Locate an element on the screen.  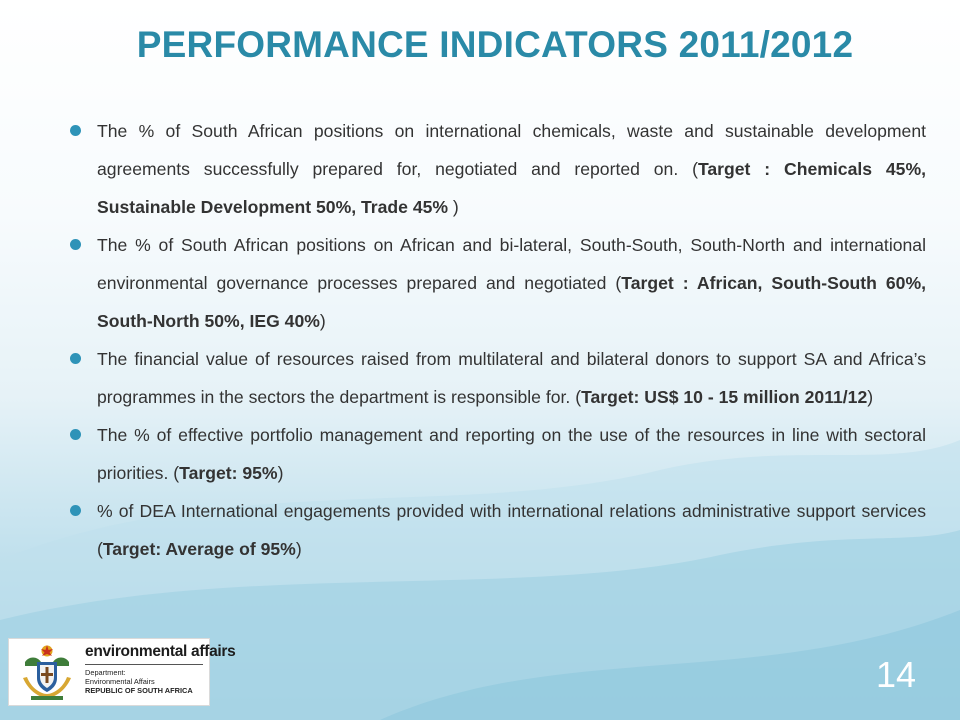
logo-department-name: Environmental Affairs is located at coordinates (120, 681).